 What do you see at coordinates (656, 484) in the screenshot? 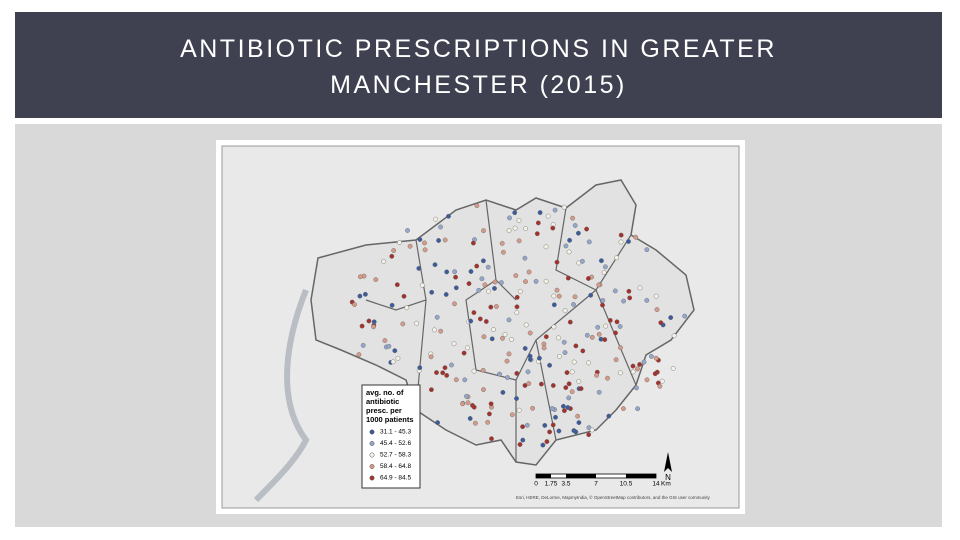
I see `scale-label: 14` at bounding box center [656, 484].